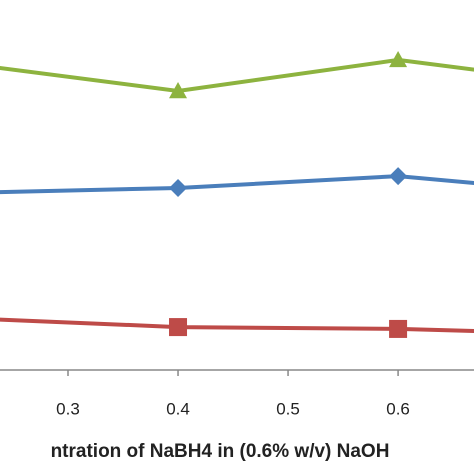 The height and width of the screenshot is (474, 474). What do you see at coordinates (398, 408) in the screenshot?
I see `x-tick-label: 0.6` at bounding box center [398, 408].